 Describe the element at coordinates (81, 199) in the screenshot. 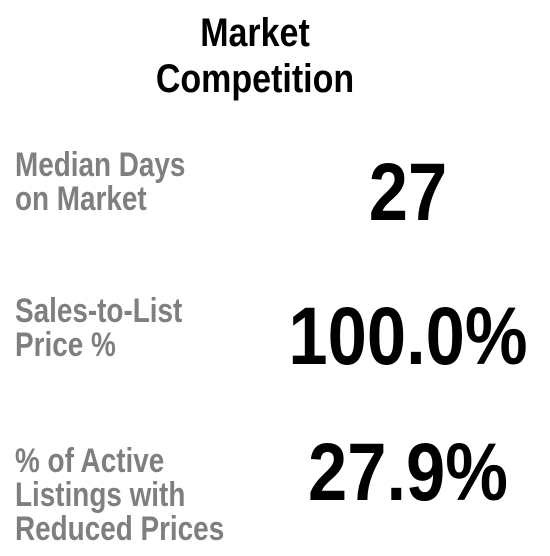

I see `metric-label-line: on Market` at that location.